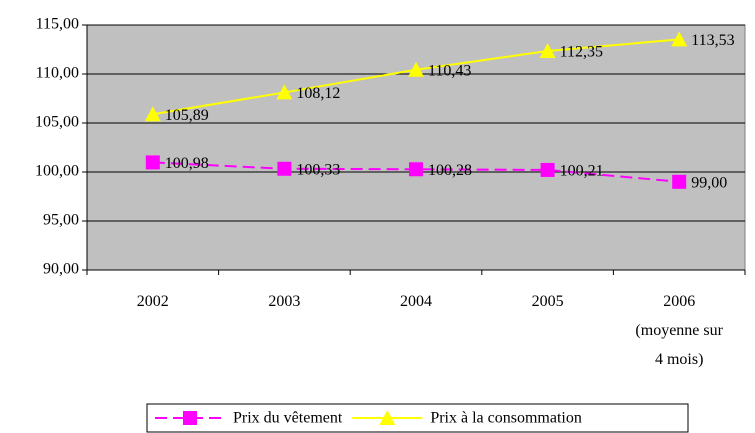  Describe the element at coordinates (153, 301) in the screenshot. I see `x-tick-label: 2002` at that location.